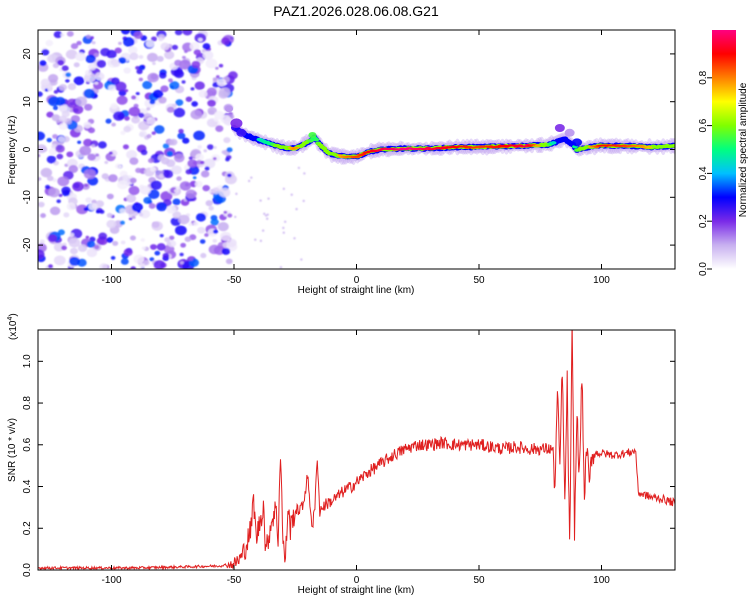  What do you see at coordinates (27, 570) in the screenshot?
I see `y-tick-label: 0.0` at bounding box center [27, 570].